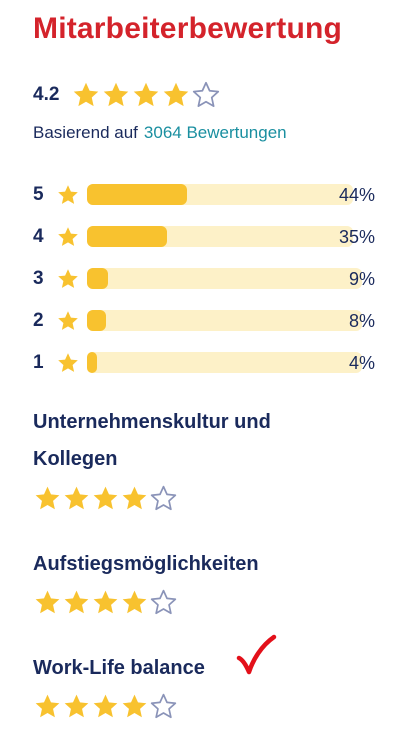  I want to click on overall-rating: 4.2, so click(127, 95).